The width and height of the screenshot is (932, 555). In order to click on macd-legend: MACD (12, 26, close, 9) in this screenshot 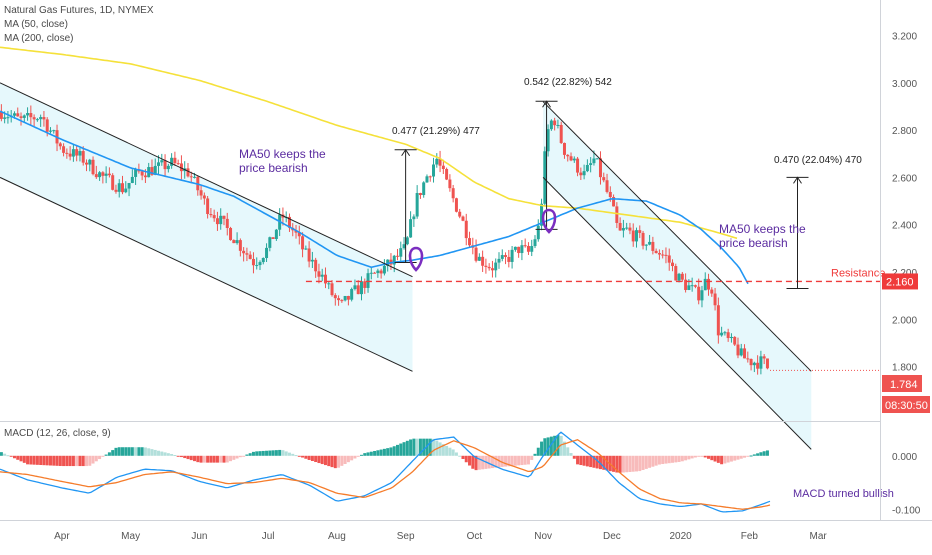, I will do `click(57, 433)`.